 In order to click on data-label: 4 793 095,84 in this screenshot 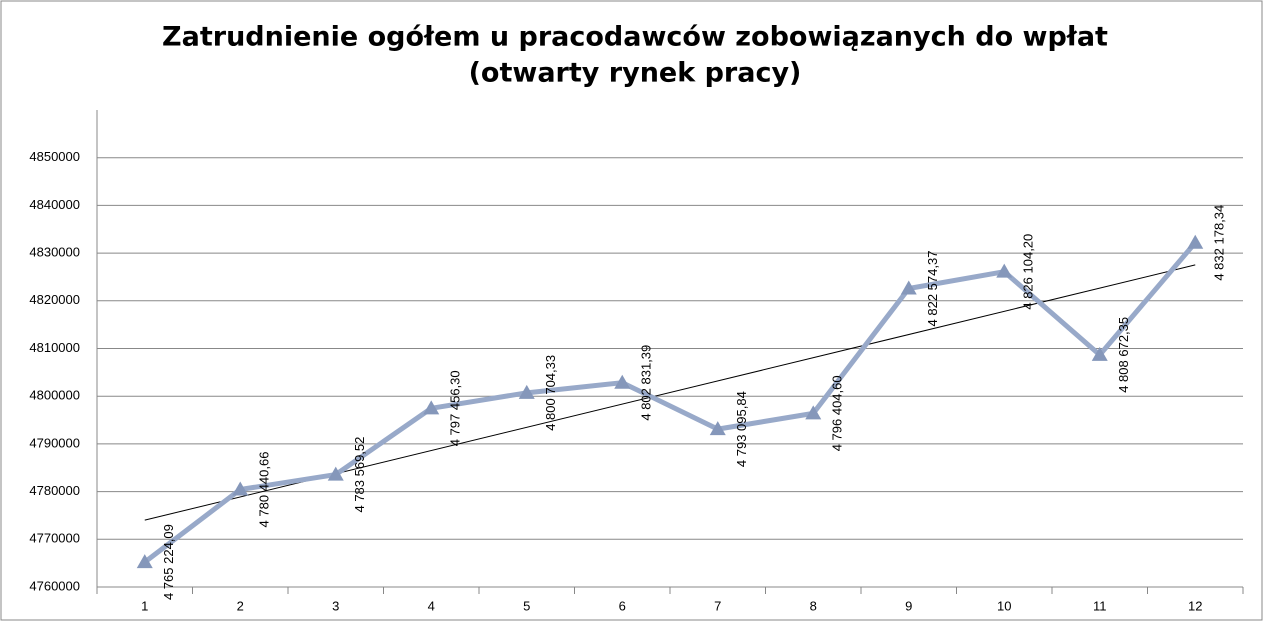, I will do `click(741, 429)`.